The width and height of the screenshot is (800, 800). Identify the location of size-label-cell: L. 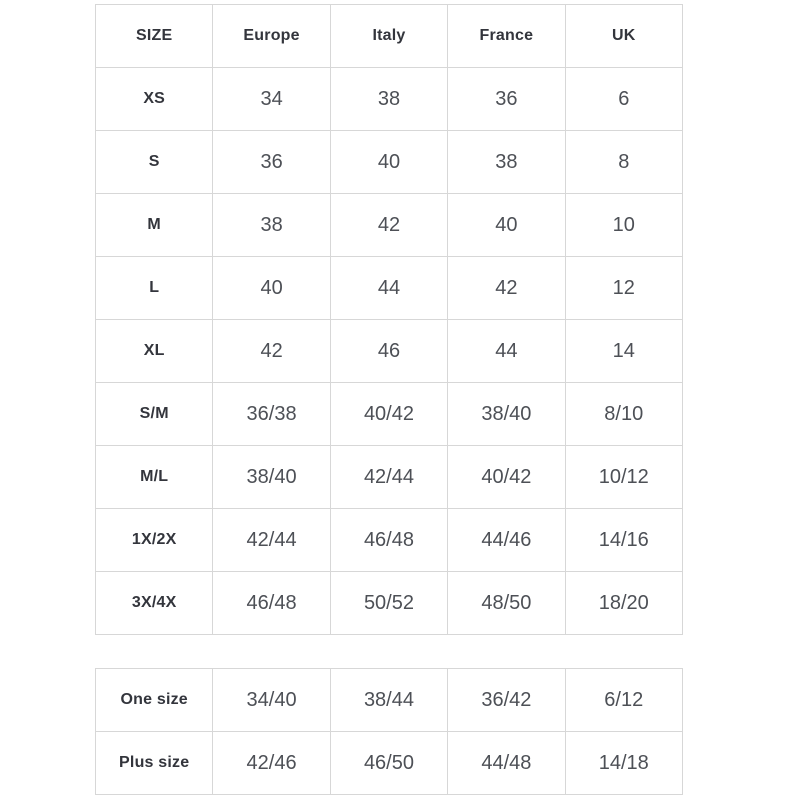
(154, 288).